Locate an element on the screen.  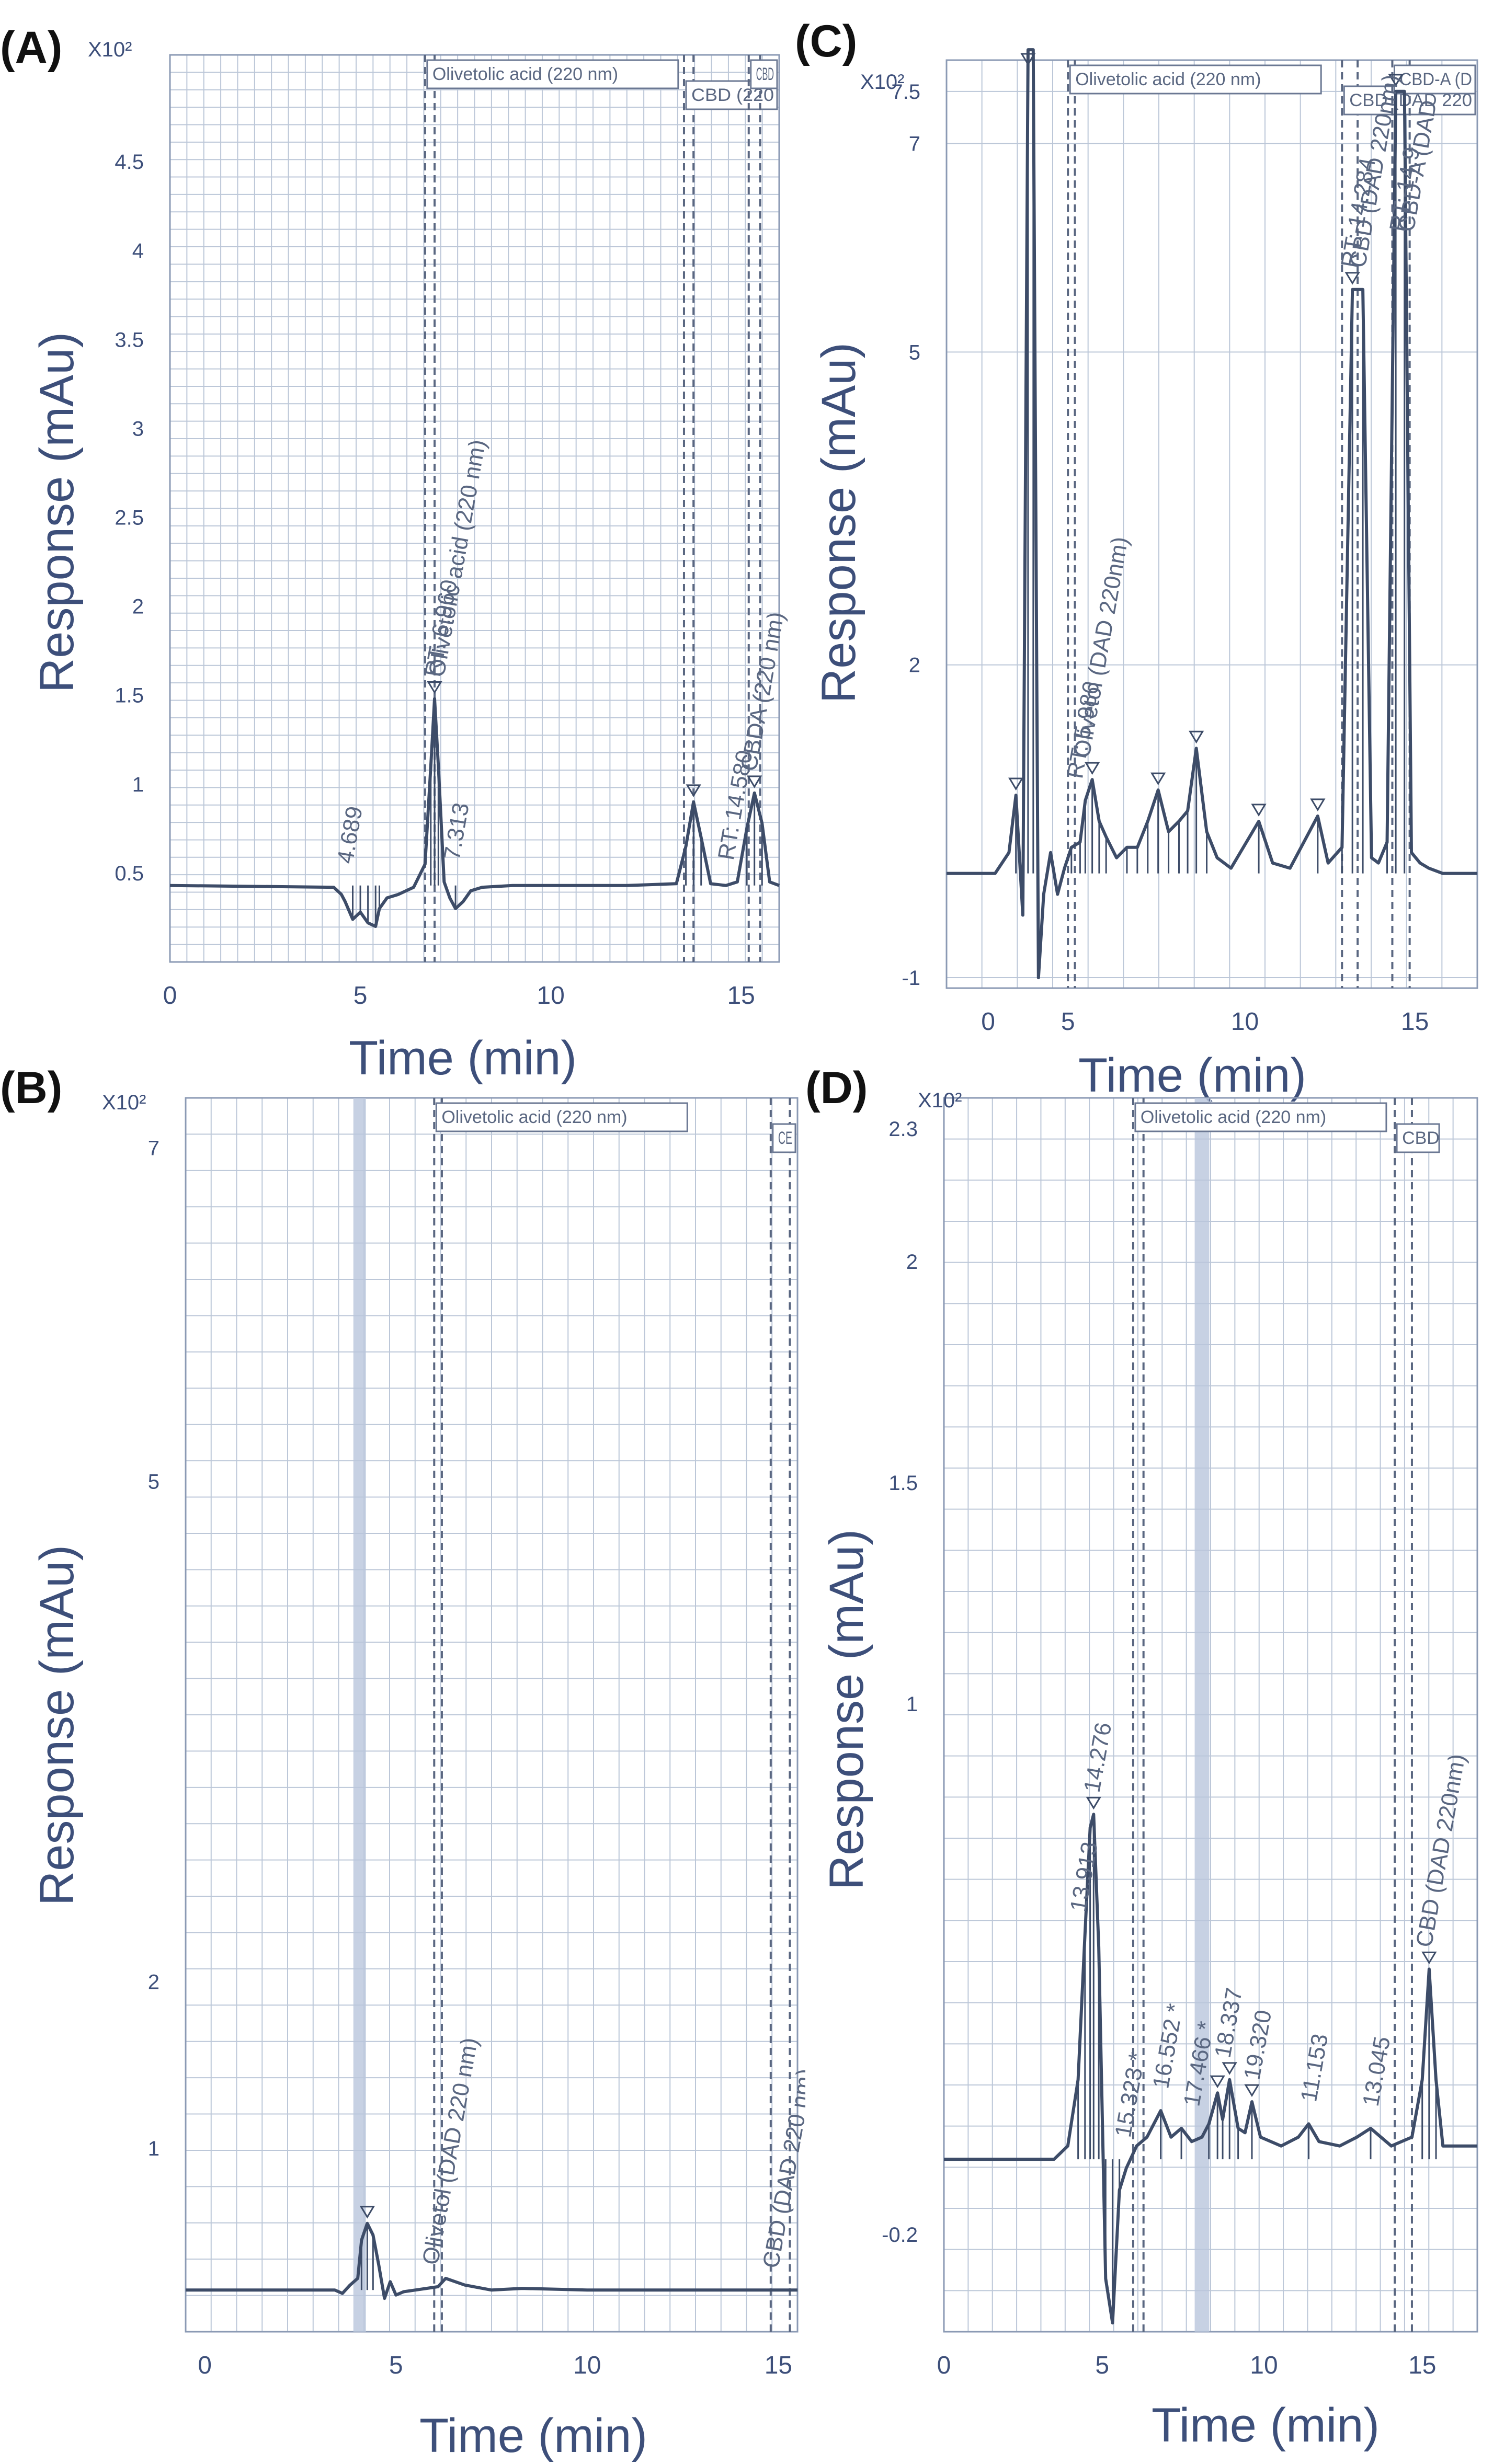
y-tick-label: 2.3 is located at coordinates (903, 1129).